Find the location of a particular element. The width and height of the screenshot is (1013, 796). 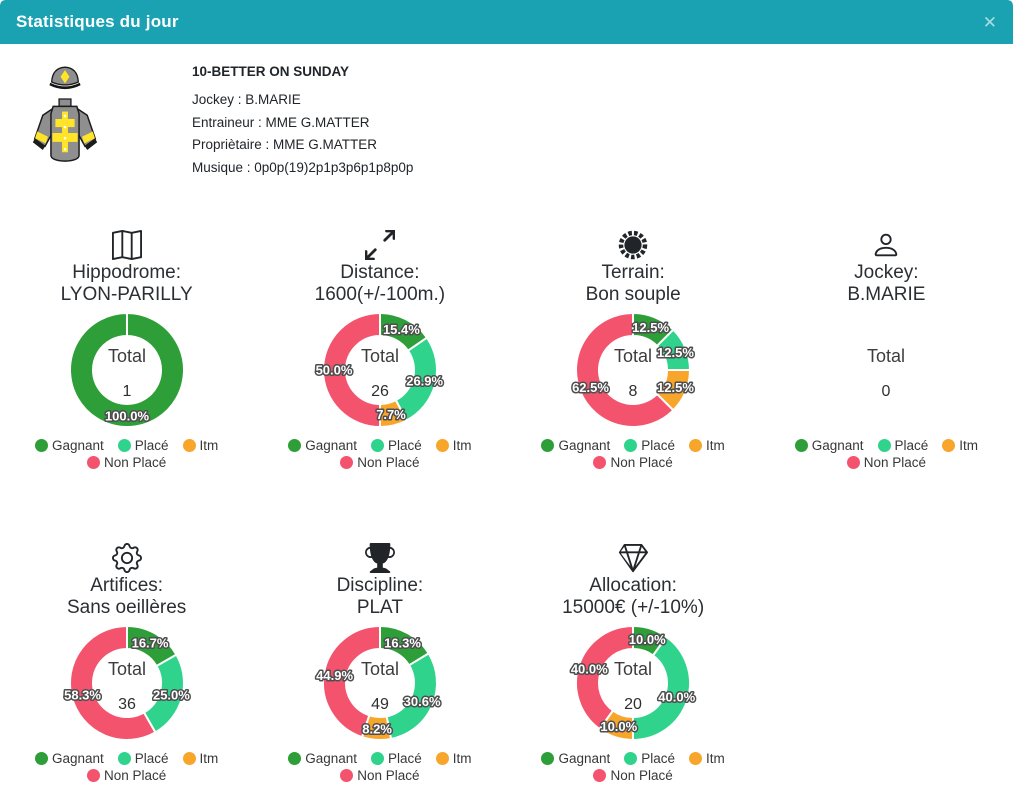

donut-chart: 10.0% 40.0% 10.0% 40.0% Total 20 is located at coordinates (633, 683).